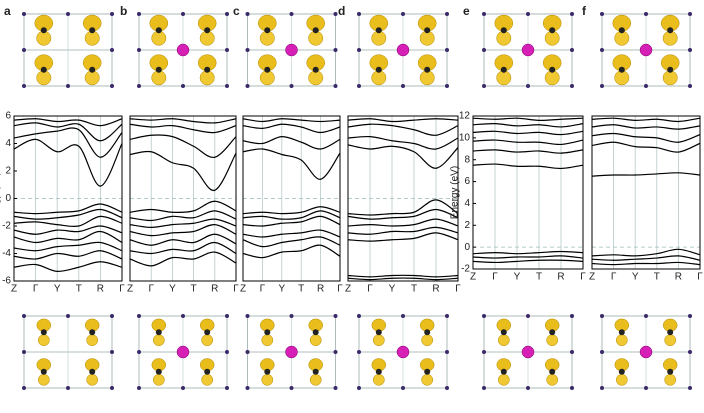 The image size is (704, 413). Describe the element at coordinates (6, 253) in the screenshot. I see `y-tick-label: -4` at that location.